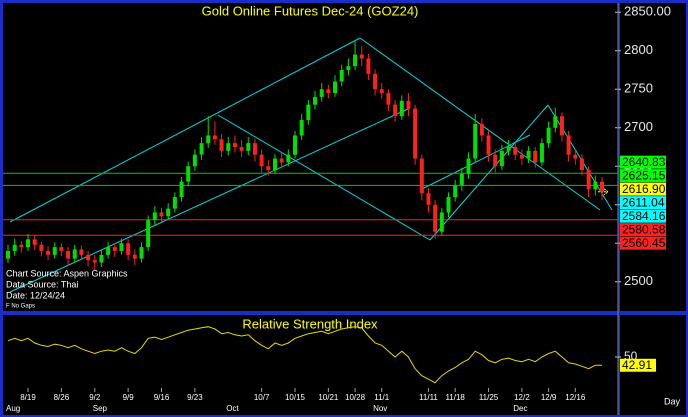 Image resolution: width=688 pixels, height=417 pixels. Describe the element at coordinates (380, 408) in the screenshot. I see `month-label: Nov` at that location.